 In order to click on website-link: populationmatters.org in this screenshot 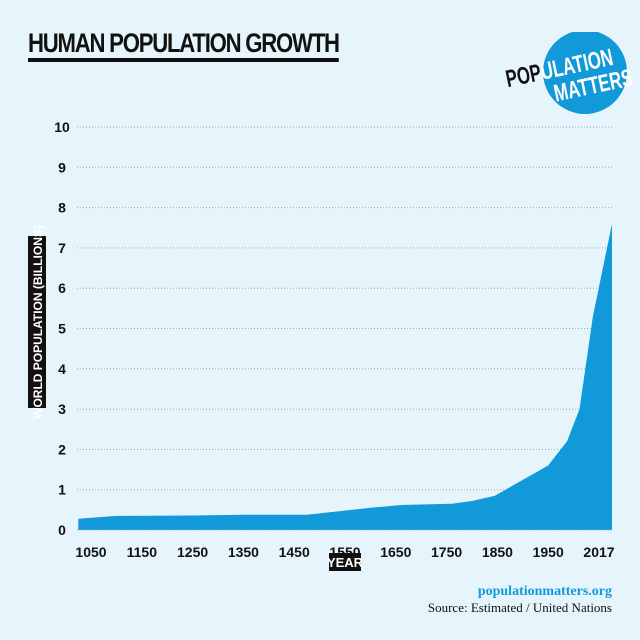, I will do `click(544, 591)`.